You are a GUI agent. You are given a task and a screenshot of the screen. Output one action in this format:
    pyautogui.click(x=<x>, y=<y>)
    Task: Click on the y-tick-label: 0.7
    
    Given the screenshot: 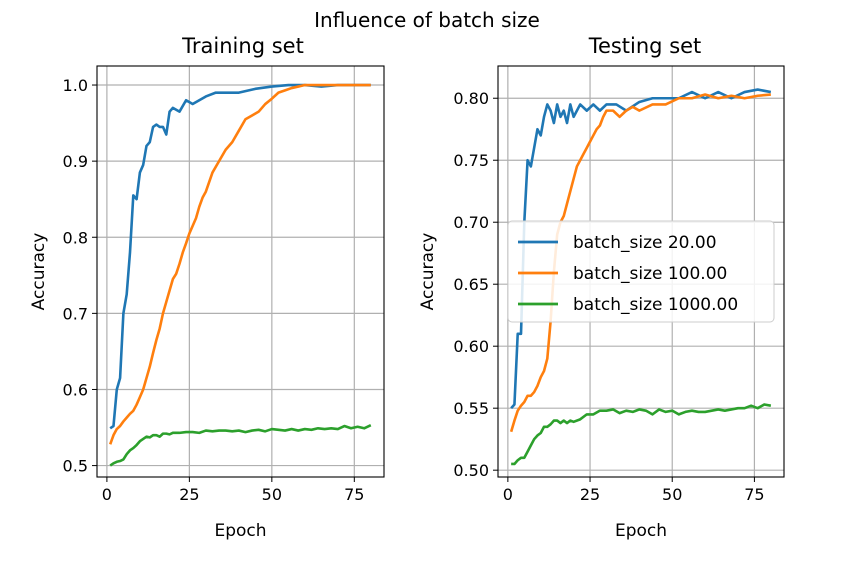 What is the action you would take?
    pyautogui.click(x=75, y=313)
    